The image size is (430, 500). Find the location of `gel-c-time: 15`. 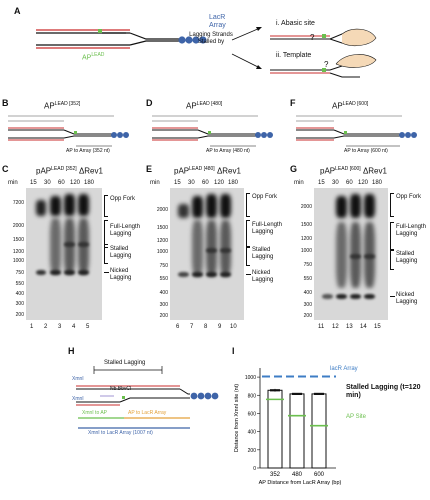

gel-c-time: 15 is located at coordinates (33, 183).